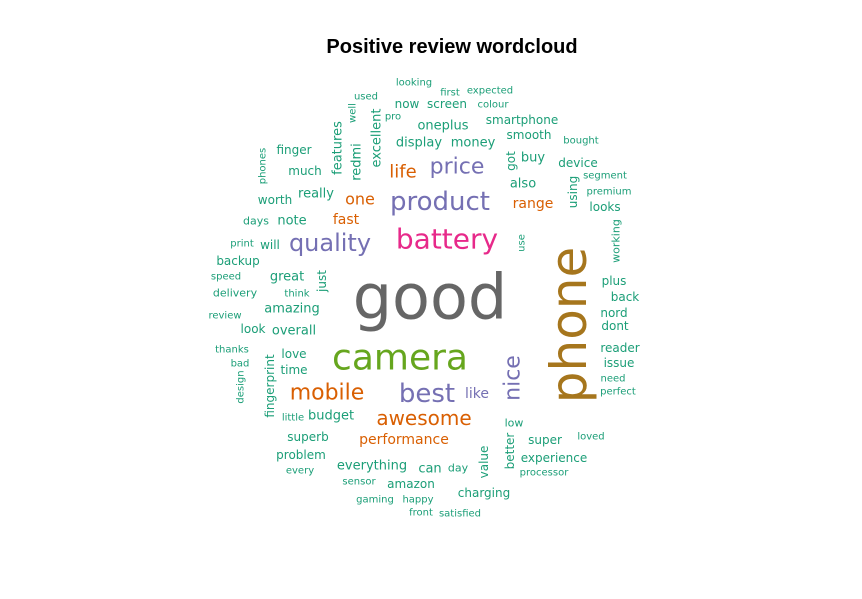 The width and height of the screenshot is (862, 599). I want to click on word-everything: everything, so click(372, 466).